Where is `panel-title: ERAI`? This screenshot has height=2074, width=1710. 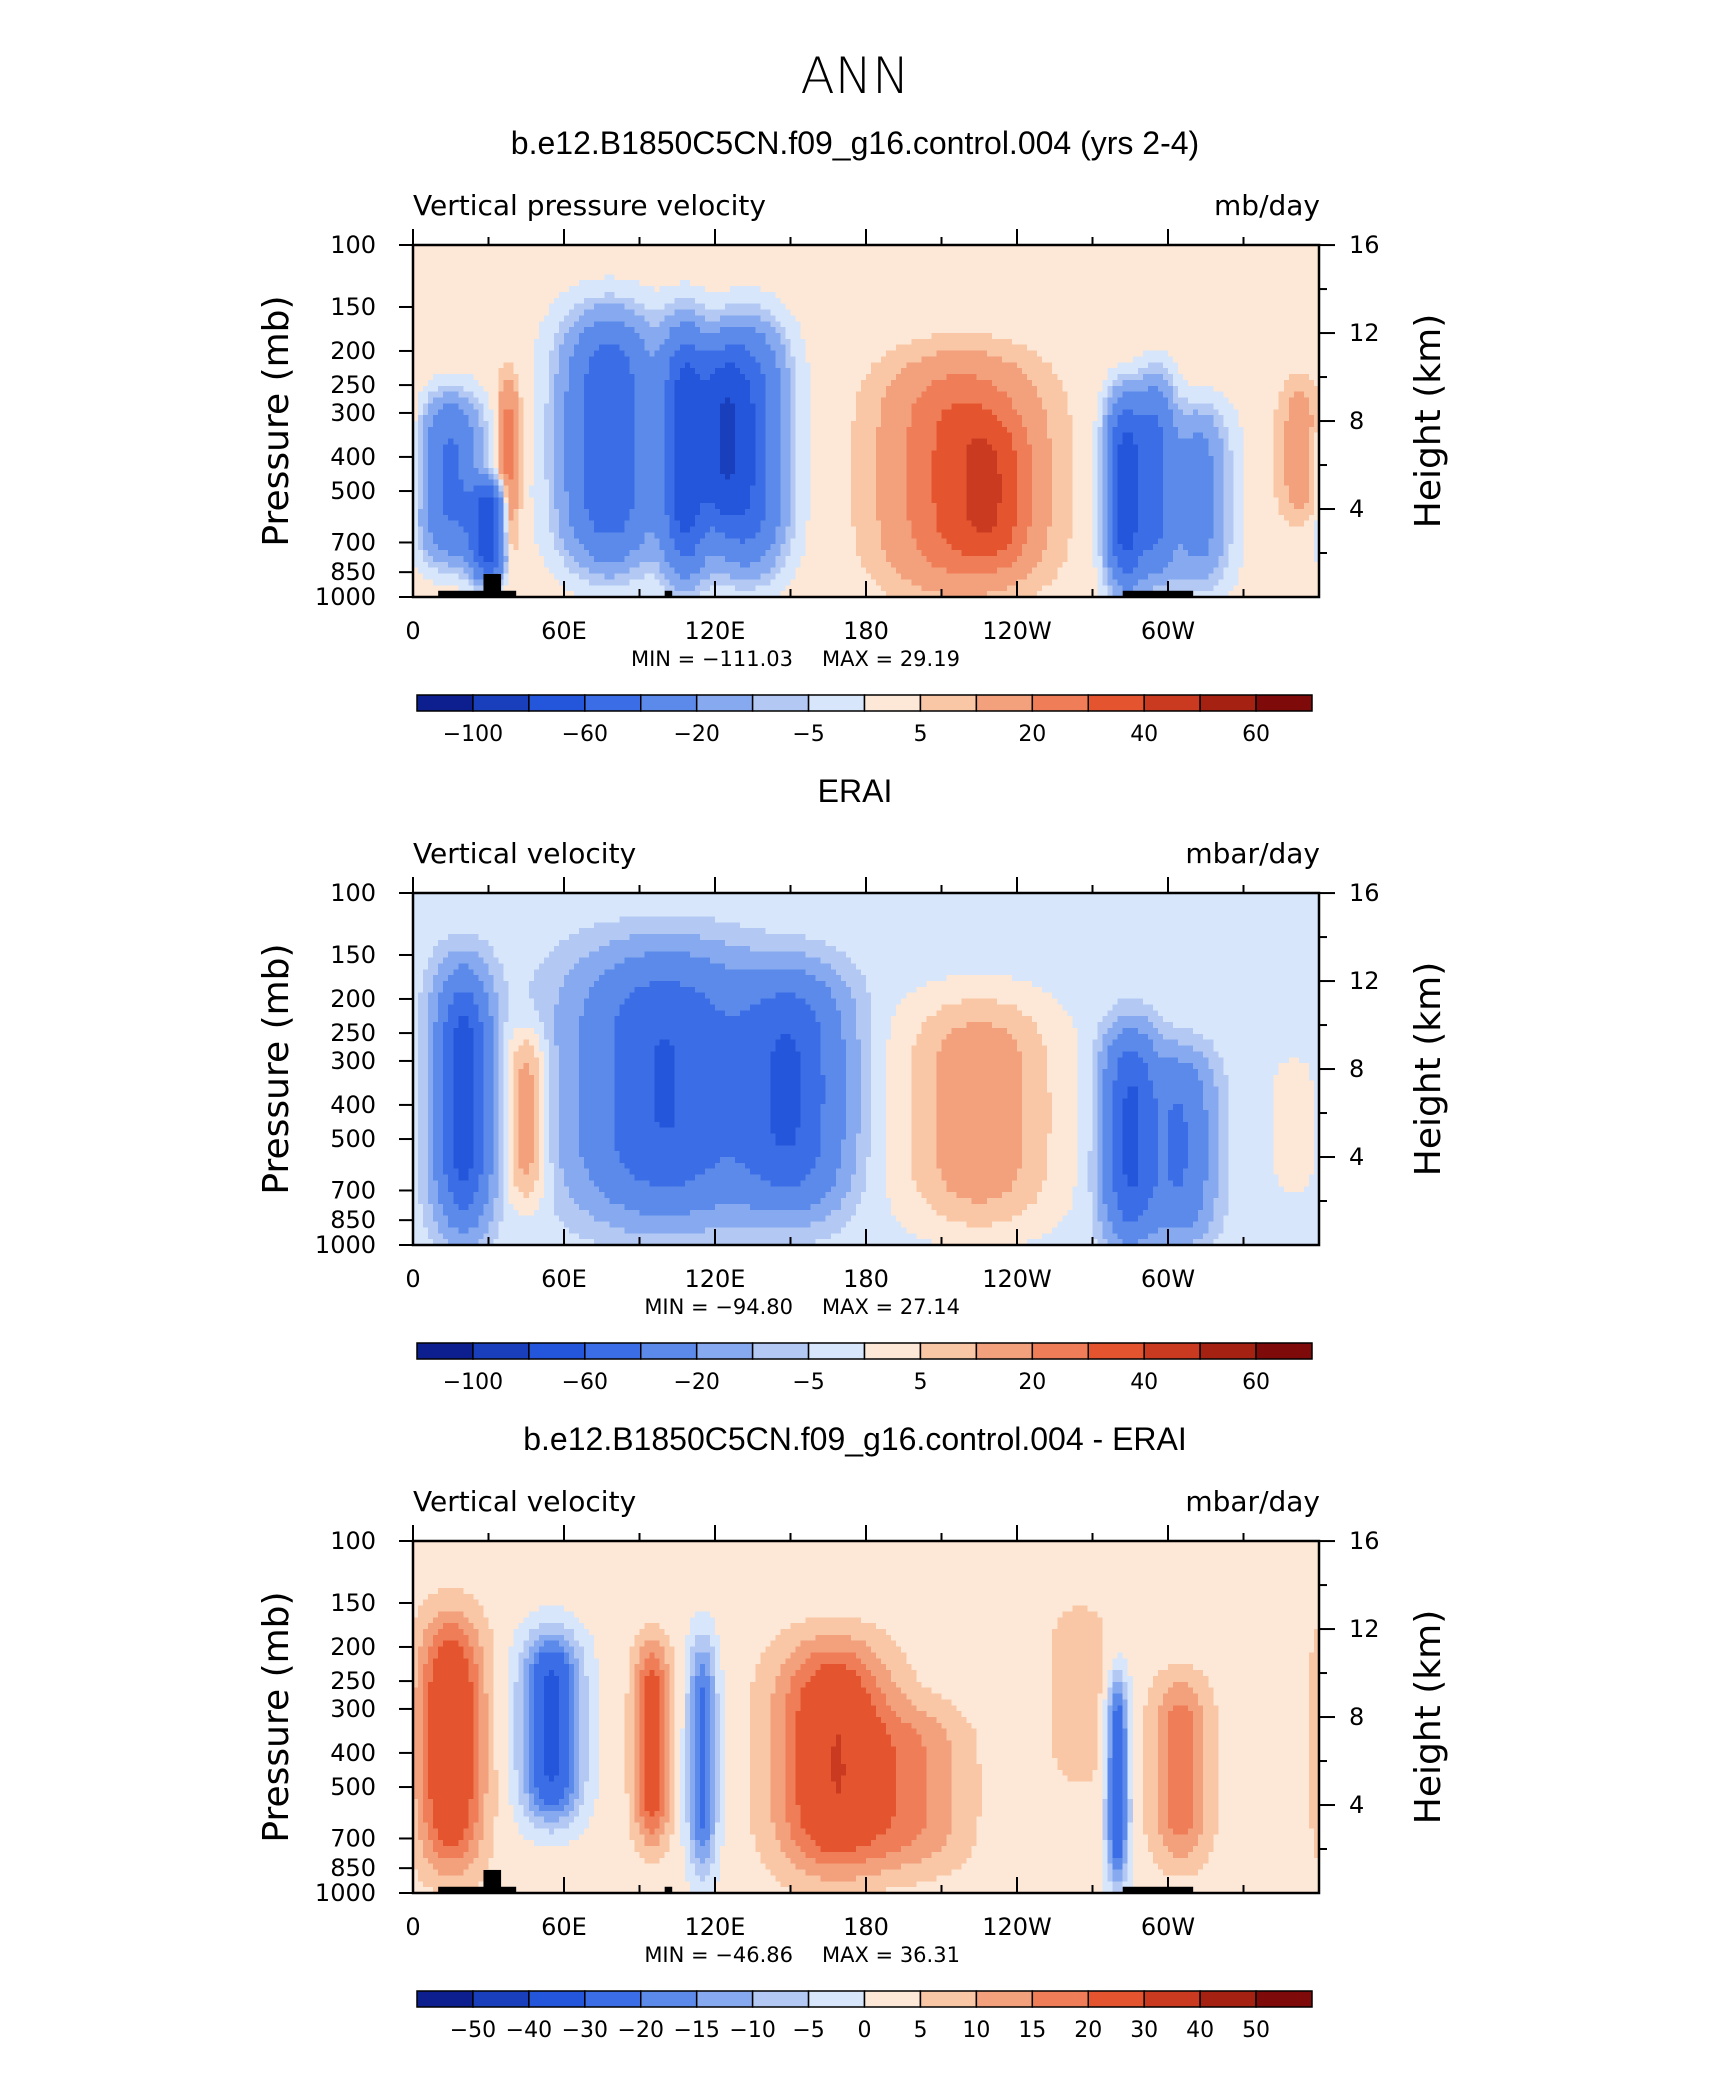
panel-title: ERAI is located at coordinates (855, 791).